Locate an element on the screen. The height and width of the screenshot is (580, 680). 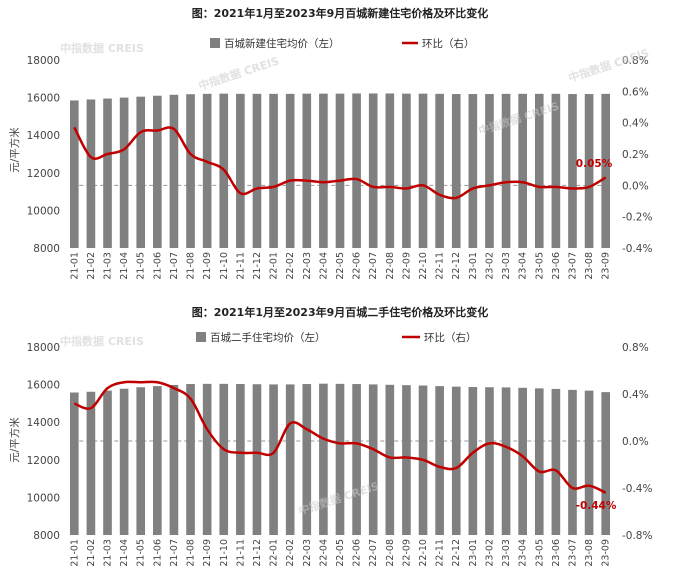
last-value-annotation: -0.44% is located at coordinates (596, 506).